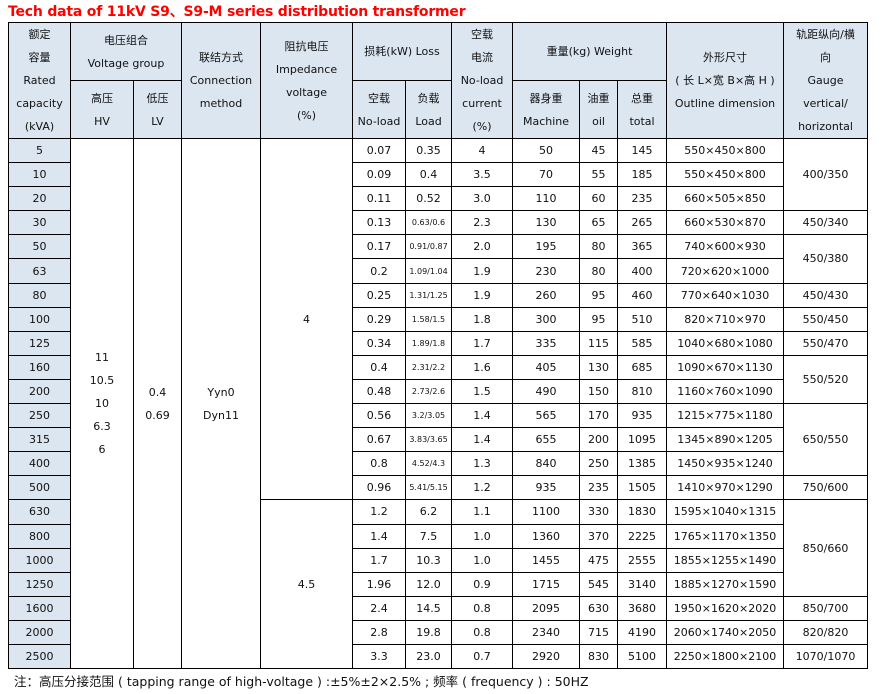  Describe the element at coordinates (482, 247) in the screenshot. I see `no-load-current-cell: 2.0` at that location.